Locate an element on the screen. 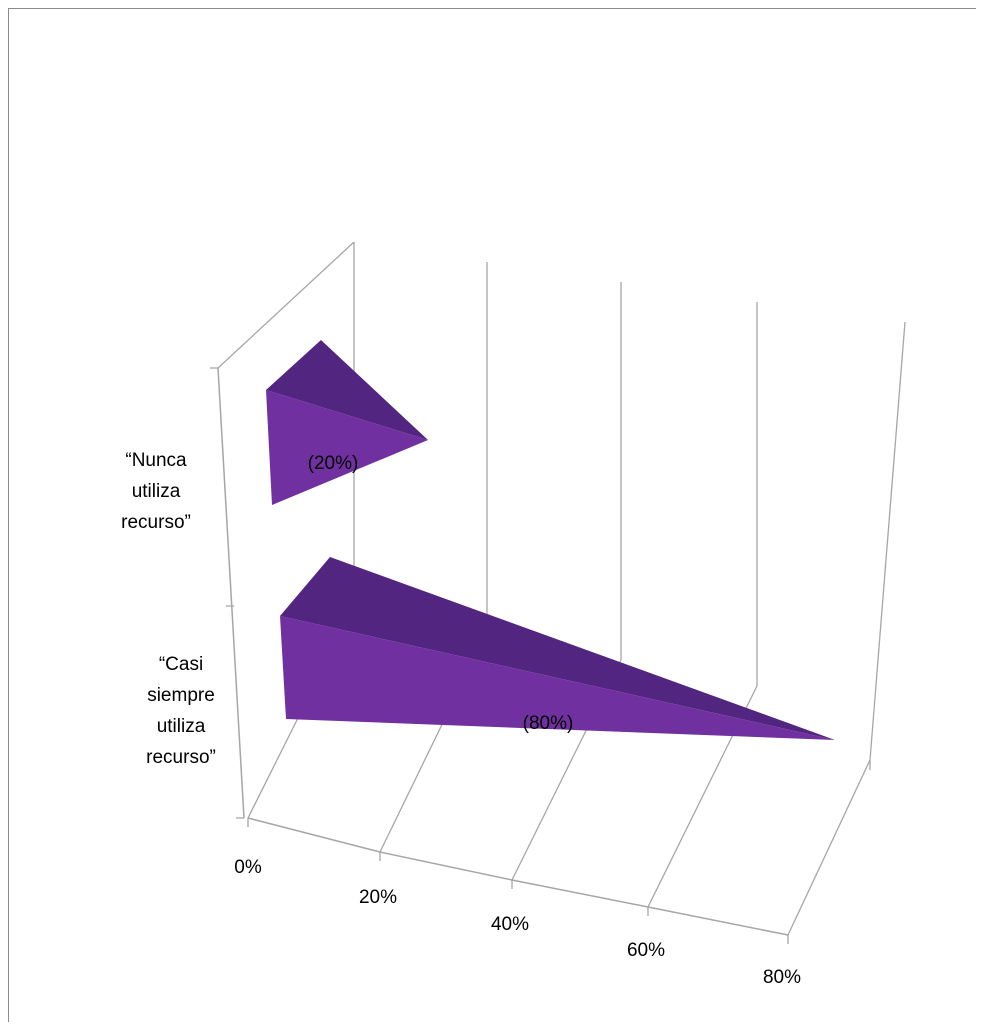 The image size is (987, 1027). left-wall-top-edge is located at coordinates (286, 305).